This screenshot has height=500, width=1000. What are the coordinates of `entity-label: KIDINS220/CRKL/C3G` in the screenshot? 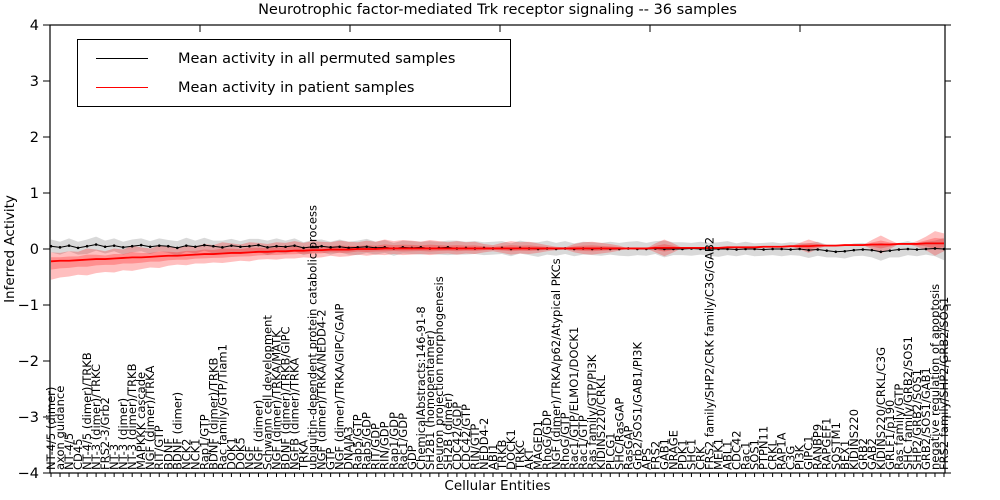 It's located at (881, 408).